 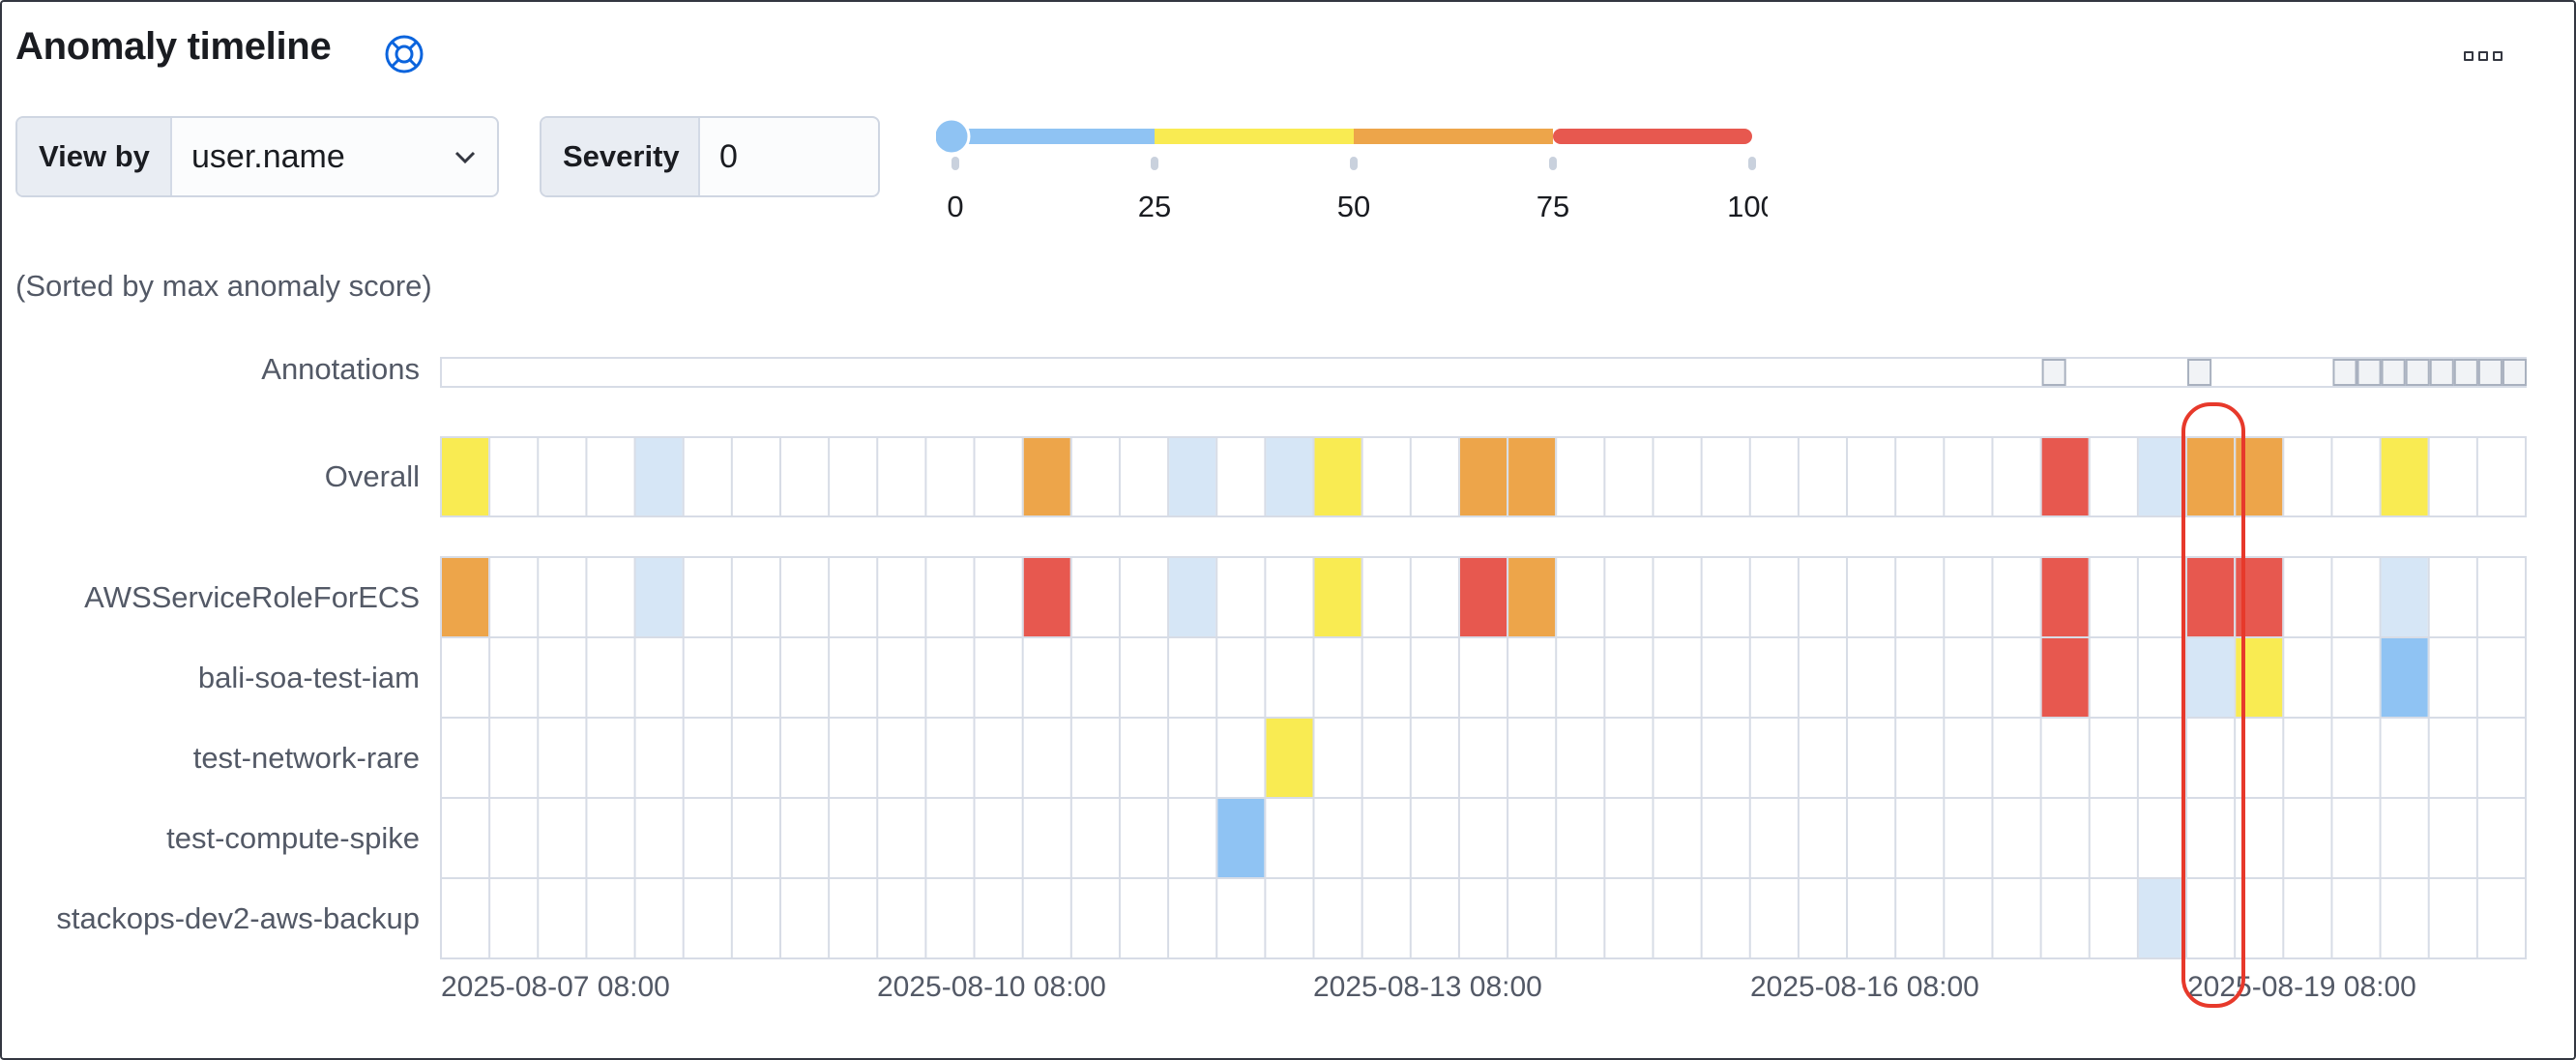 I want to click on view-by-select: View by user.name, so click(x=257, y=156).